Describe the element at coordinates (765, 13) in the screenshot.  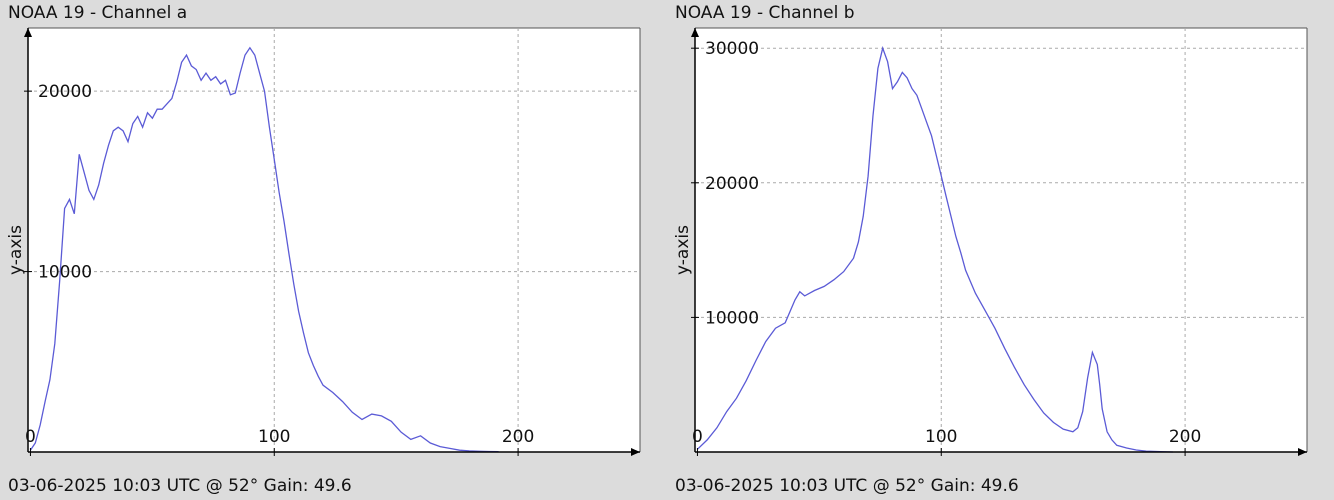
I see `chart-title: NOAA 19 - Channel b` at that location.